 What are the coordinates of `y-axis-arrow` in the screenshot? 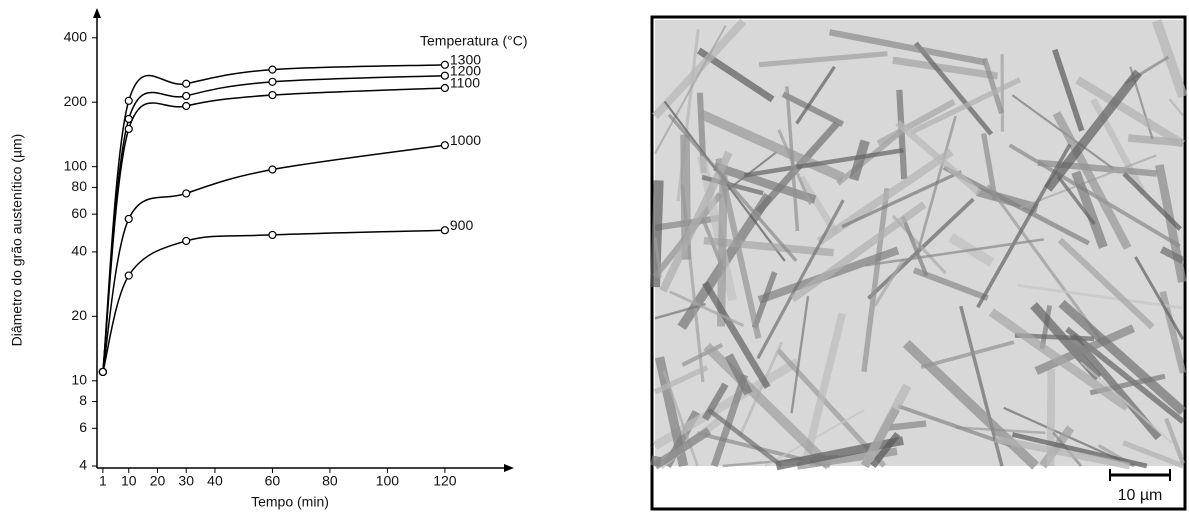 It's located at (97, 13).